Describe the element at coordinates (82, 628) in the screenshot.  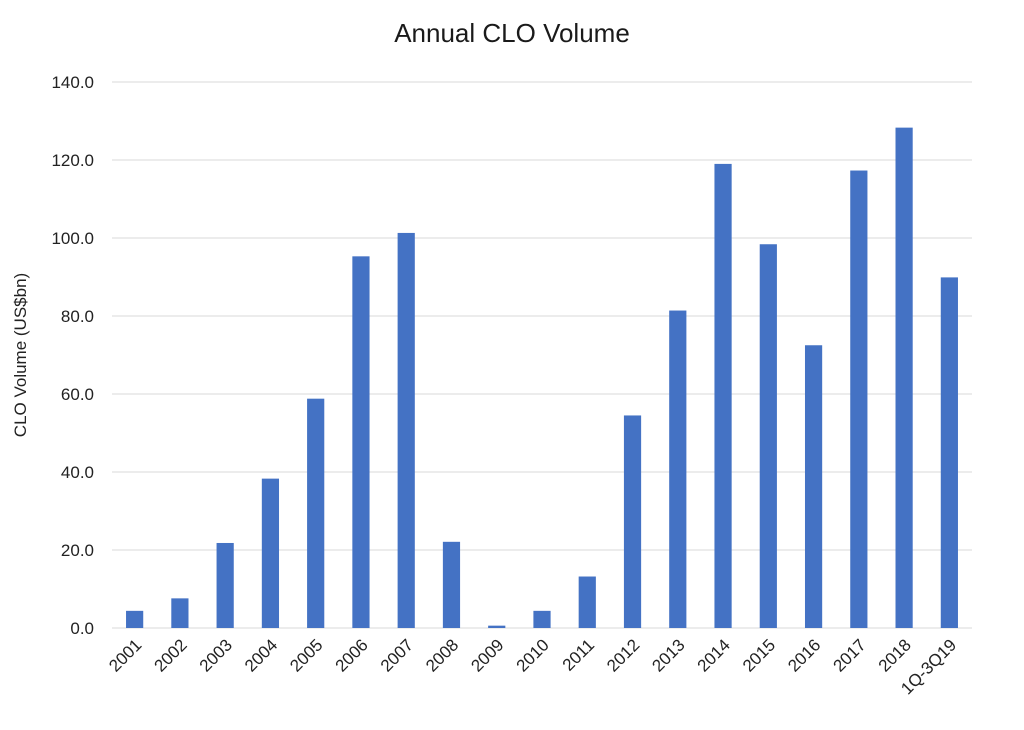
I see `y-tick-label: 0.0` at that location.